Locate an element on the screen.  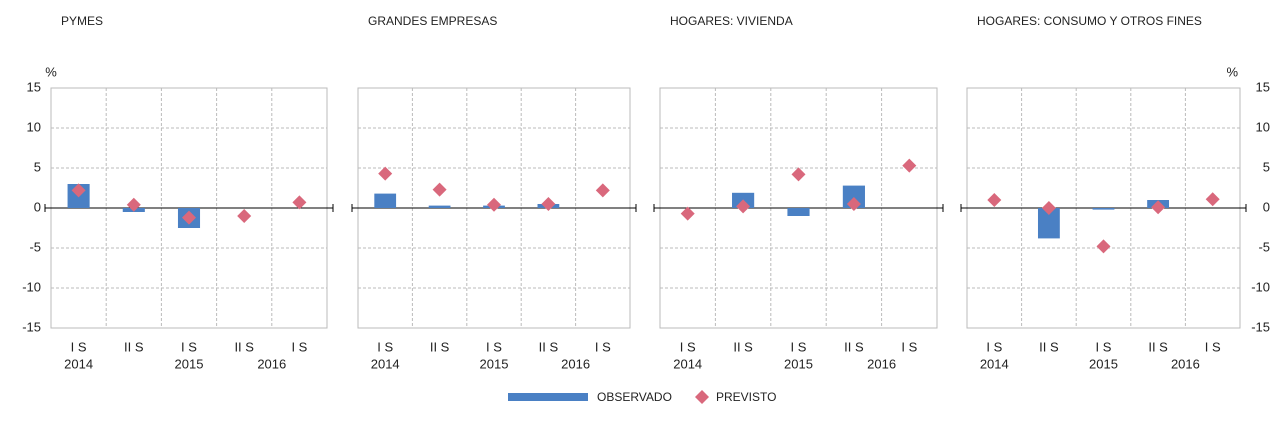
chart-title: HOGARES: VIVIENDA is located at coordinates (731, 21).